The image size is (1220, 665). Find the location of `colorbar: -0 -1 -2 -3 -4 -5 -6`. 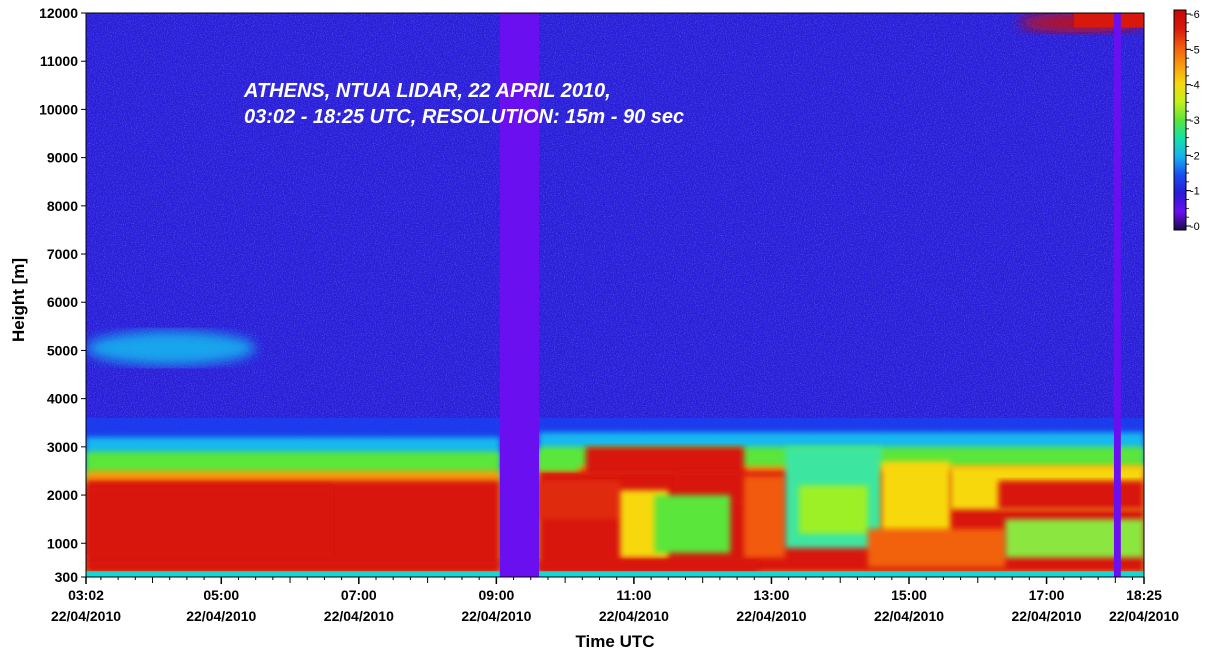

colorbar: -0 -1 -2 -3 -4 -5 -6 is located at coordinates (1186, 121).